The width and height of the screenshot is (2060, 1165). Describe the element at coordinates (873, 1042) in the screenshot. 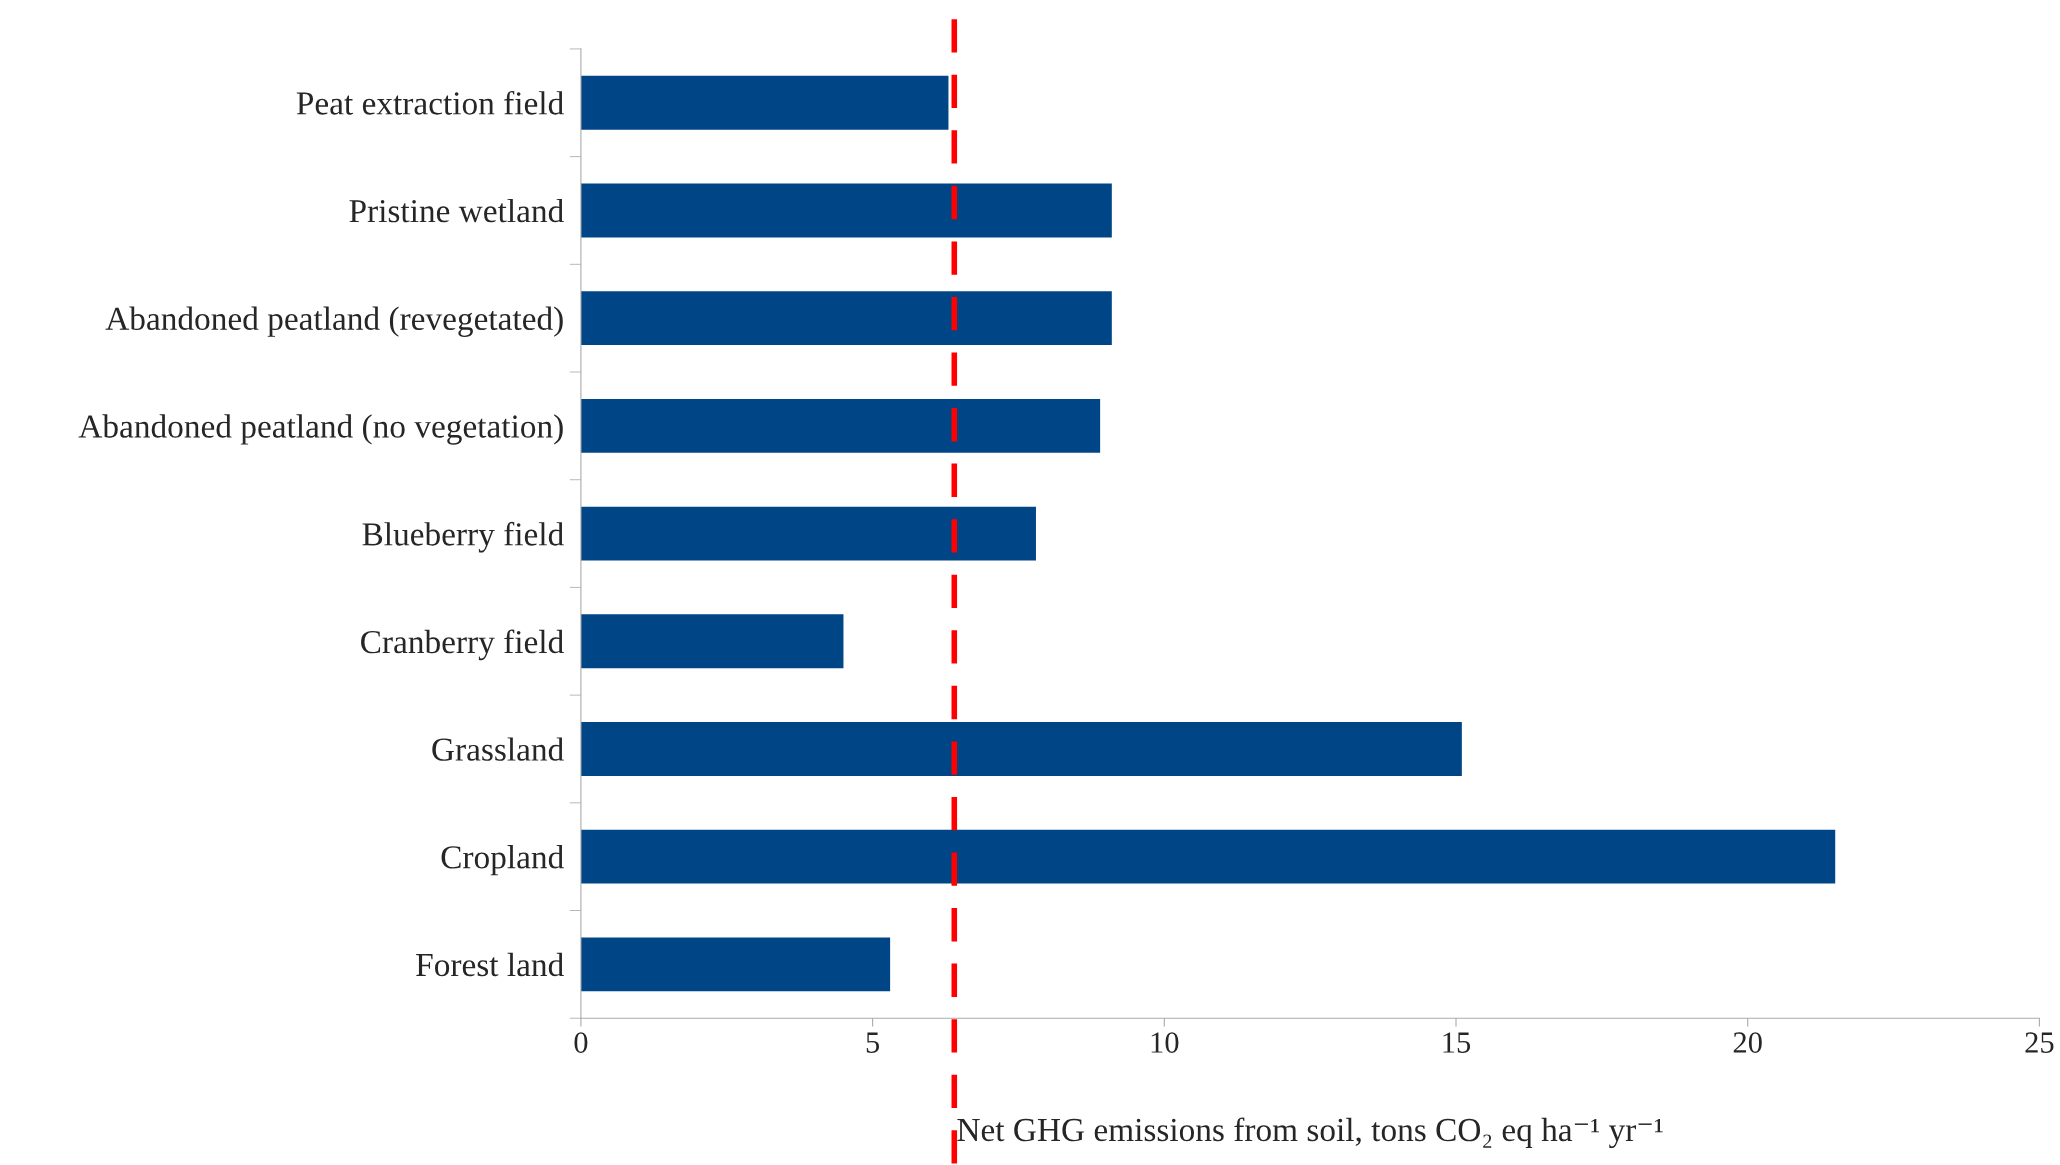

I see `x-tick-label: 5` at that location.